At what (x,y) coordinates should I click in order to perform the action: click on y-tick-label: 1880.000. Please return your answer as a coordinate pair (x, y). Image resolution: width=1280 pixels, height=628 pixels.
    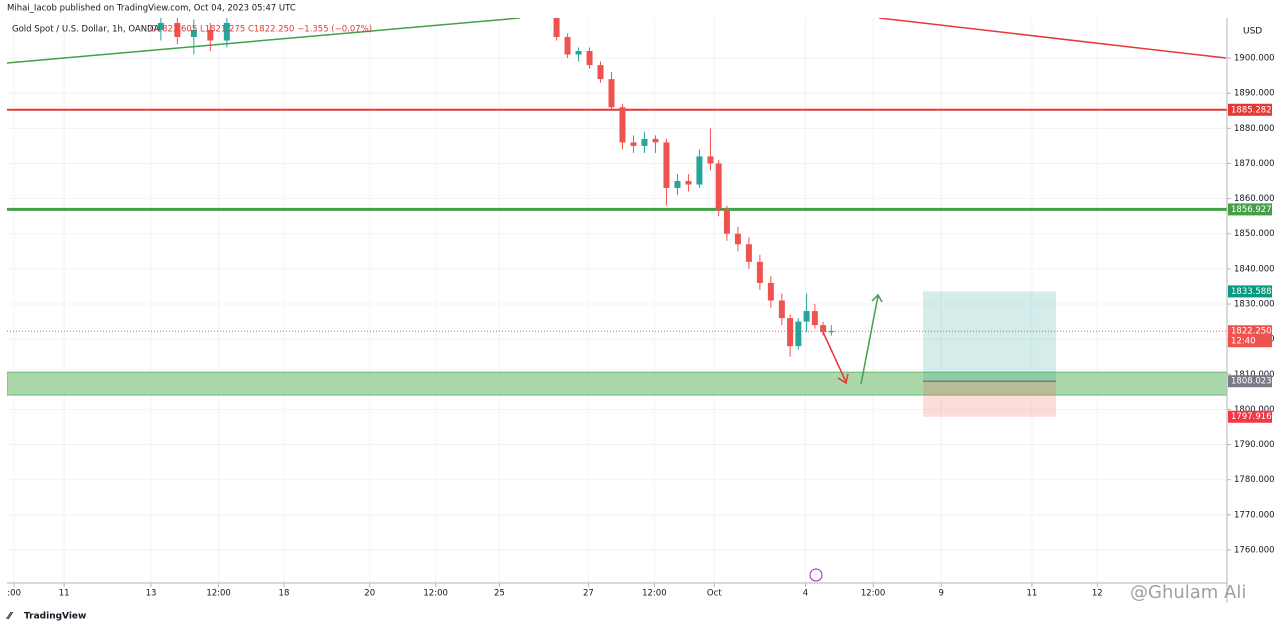
    Looking at the image, I should click on (1254, 129).